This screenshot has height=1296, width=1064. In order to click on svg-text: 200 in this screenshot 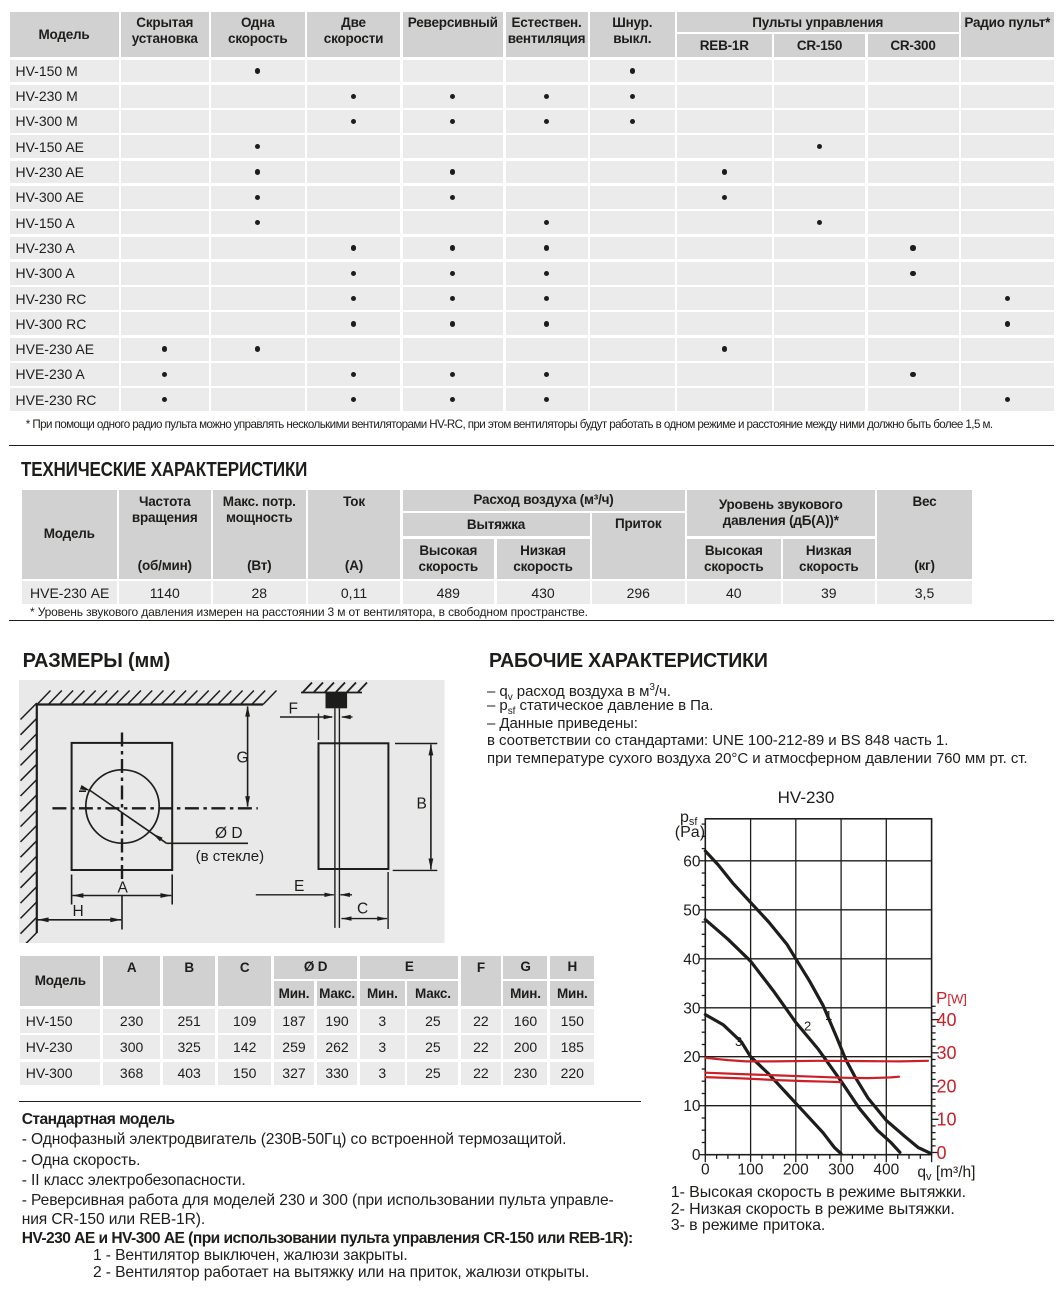, I will do `click(796, 1170)`.